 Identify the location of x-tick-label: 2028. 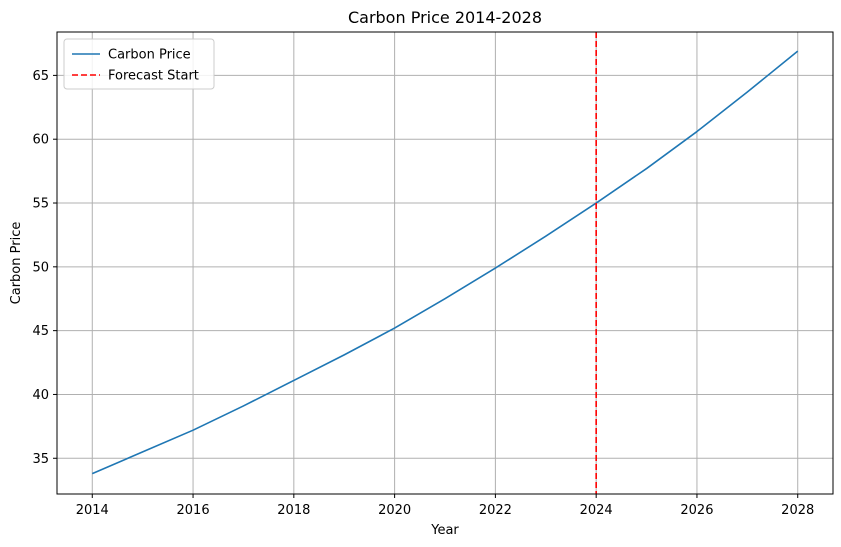
(797, 510).